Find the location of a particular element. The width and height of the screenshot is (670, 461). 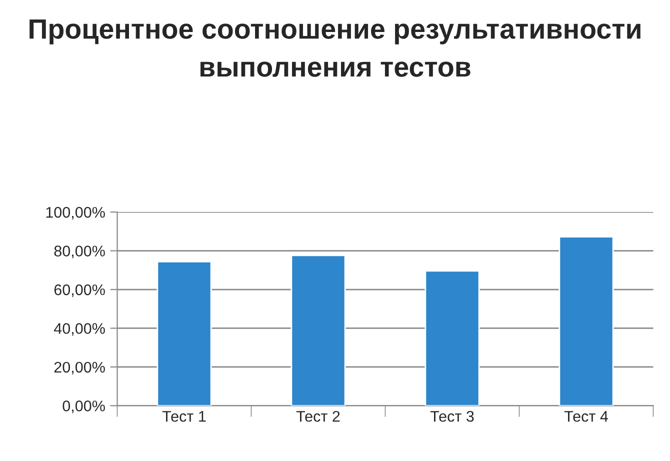

y-tick-label: 60,00% is located at coordinates (79, 290).